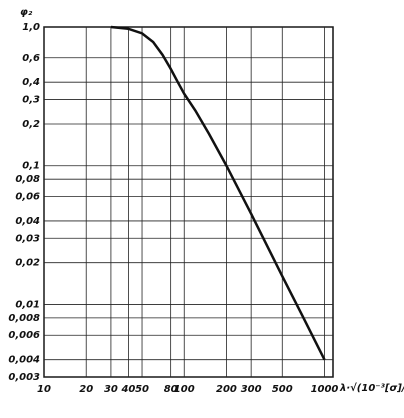  I want to click on x-tick-label: 80, so click(171, 389).